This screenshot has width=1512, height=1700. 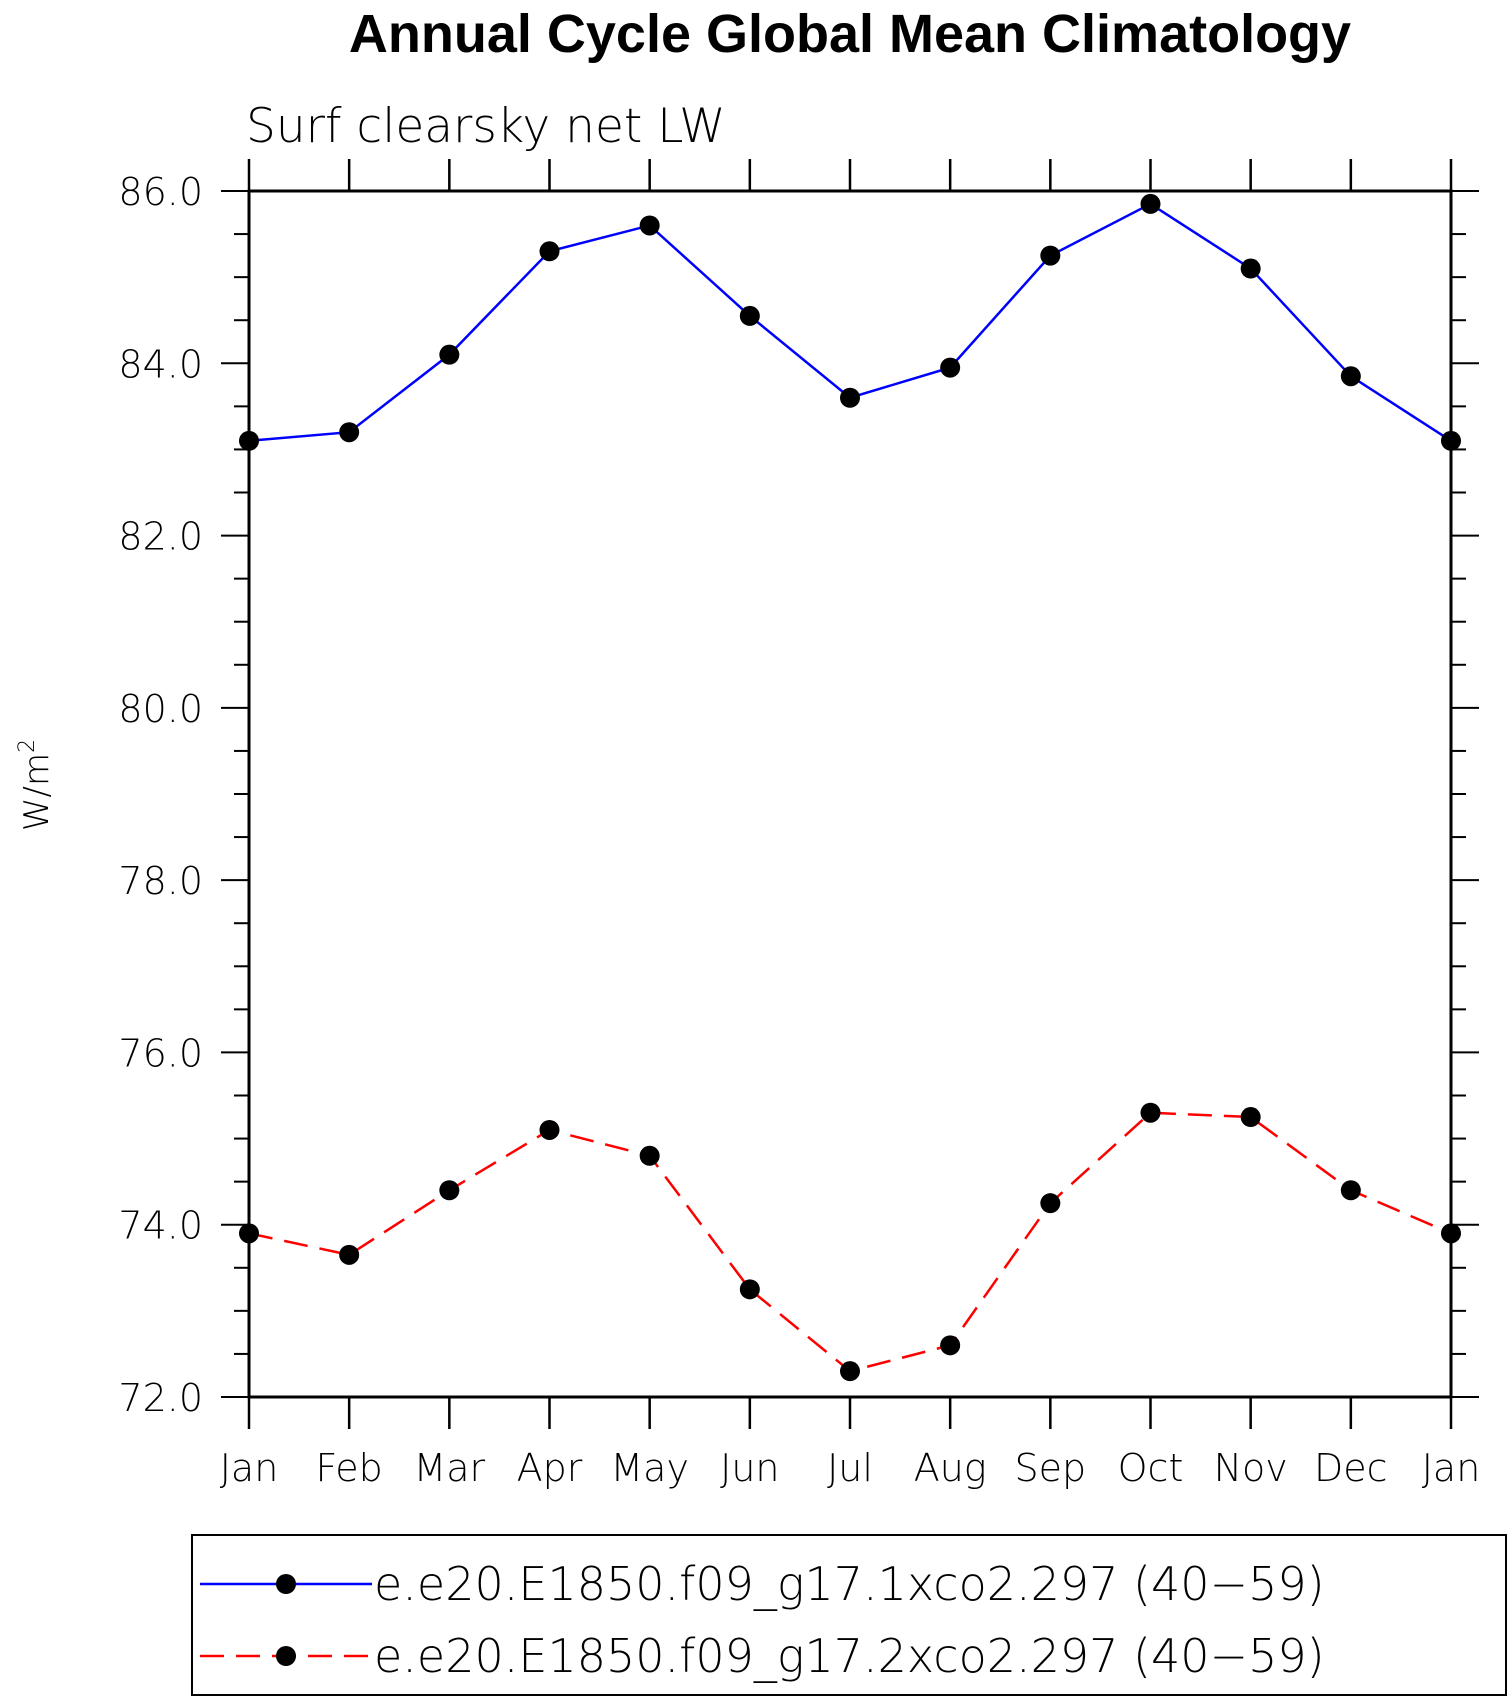 What do you see at coordinates (160, 537) in the screenshot?
I see `y-tick-label: 82.0` at bounding box center [160, 537].